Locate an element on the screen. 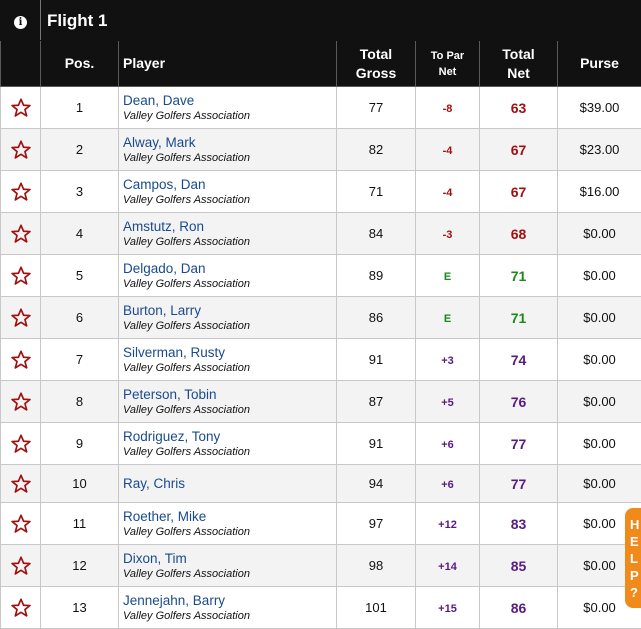  position-cell: 13 is located at coordinates (80, 608).